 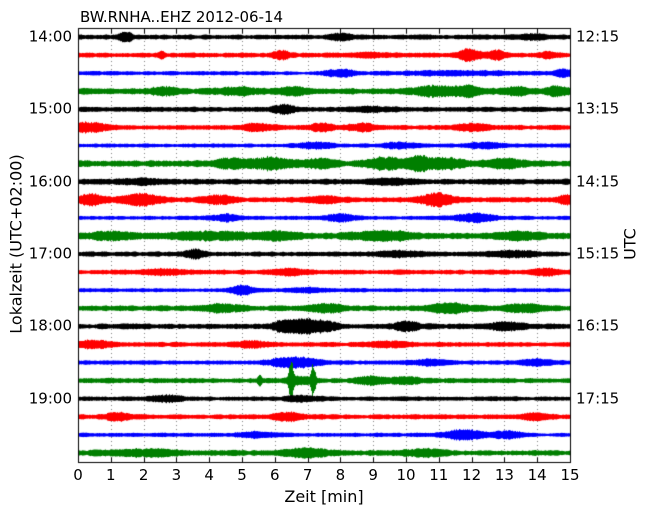 What do you see at coordinates (598, 325) in the screenshot?
I see `y-tick-label-right: 16:15` at bounding box center [598, 325].